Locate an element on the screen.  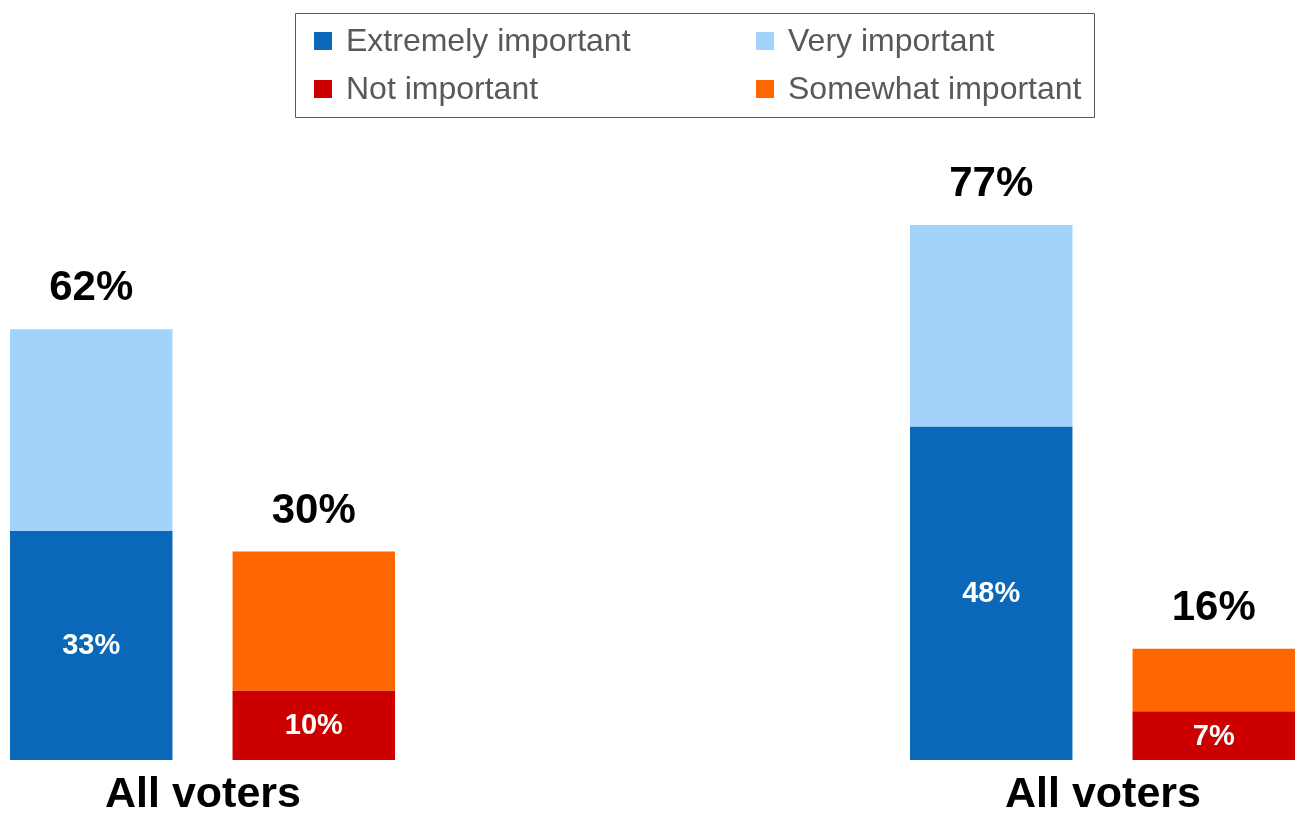
data-label: 10% is located at coordinates (314, 724).